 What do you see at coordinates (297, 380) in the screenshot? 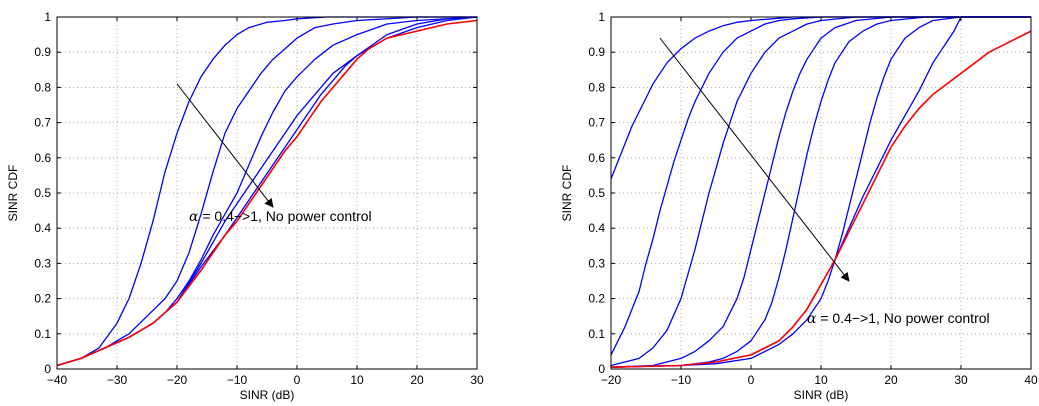
I see `left-xtick-label-4: 0` at bounding box center [297, 380].